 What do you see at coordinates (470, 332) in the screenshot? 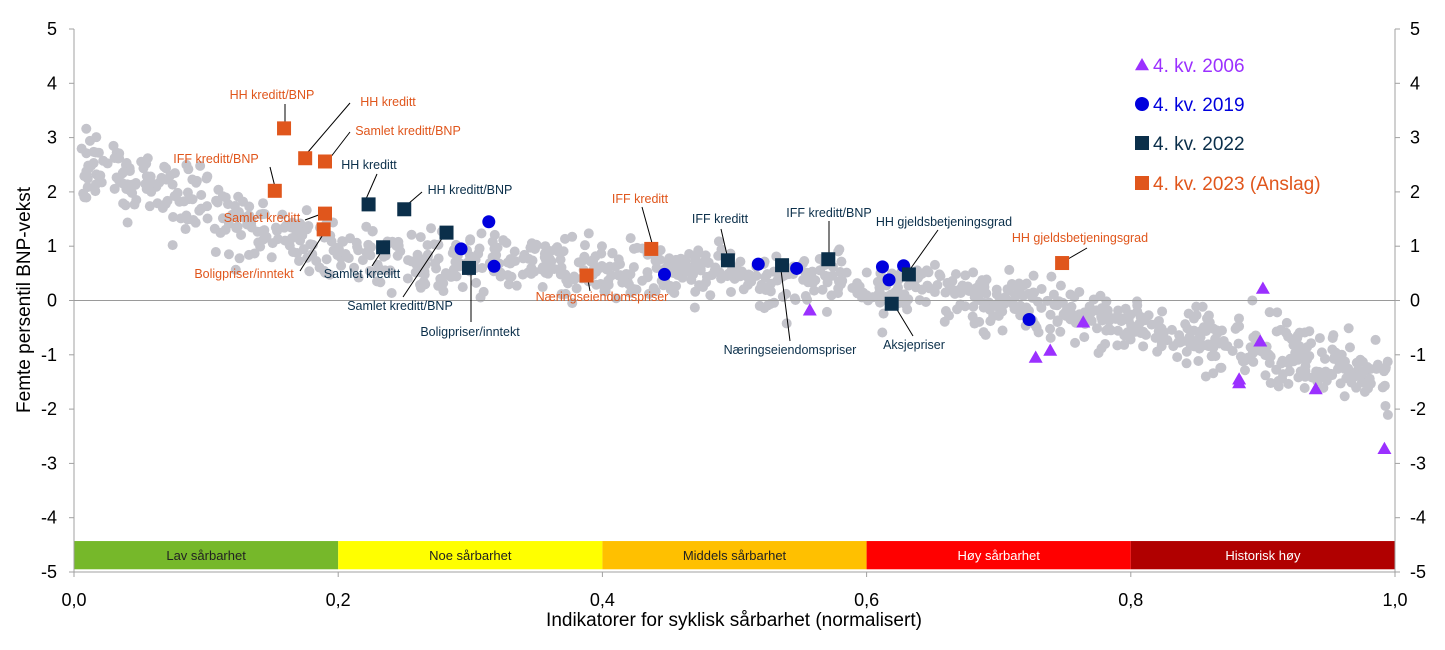
I see `annotation-label: Boligpriser/inntekt` at bounding box center [470, 332].